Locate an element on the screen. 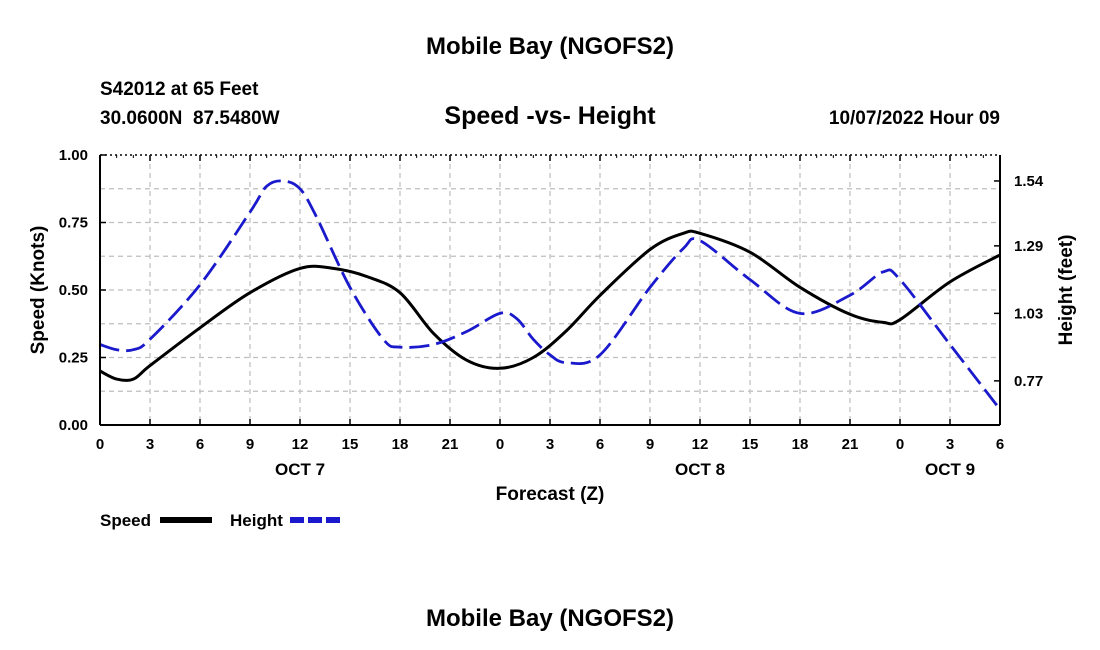 This screenshot has width=1100, height=650. page-title: Mobile Bay (NGOFS2) is located at coordinates (550, 46).